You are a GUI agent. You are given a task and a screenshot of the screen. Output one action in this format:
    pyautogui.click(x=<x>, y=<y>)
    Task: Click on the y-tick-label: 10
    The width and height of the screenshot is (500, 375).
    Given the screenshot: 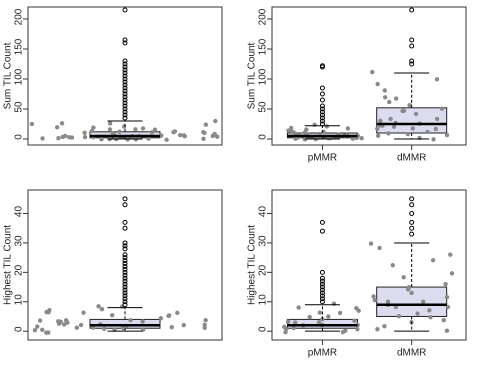 What is the action you would take?
    pyautogui.click(x=263, y=300)
    